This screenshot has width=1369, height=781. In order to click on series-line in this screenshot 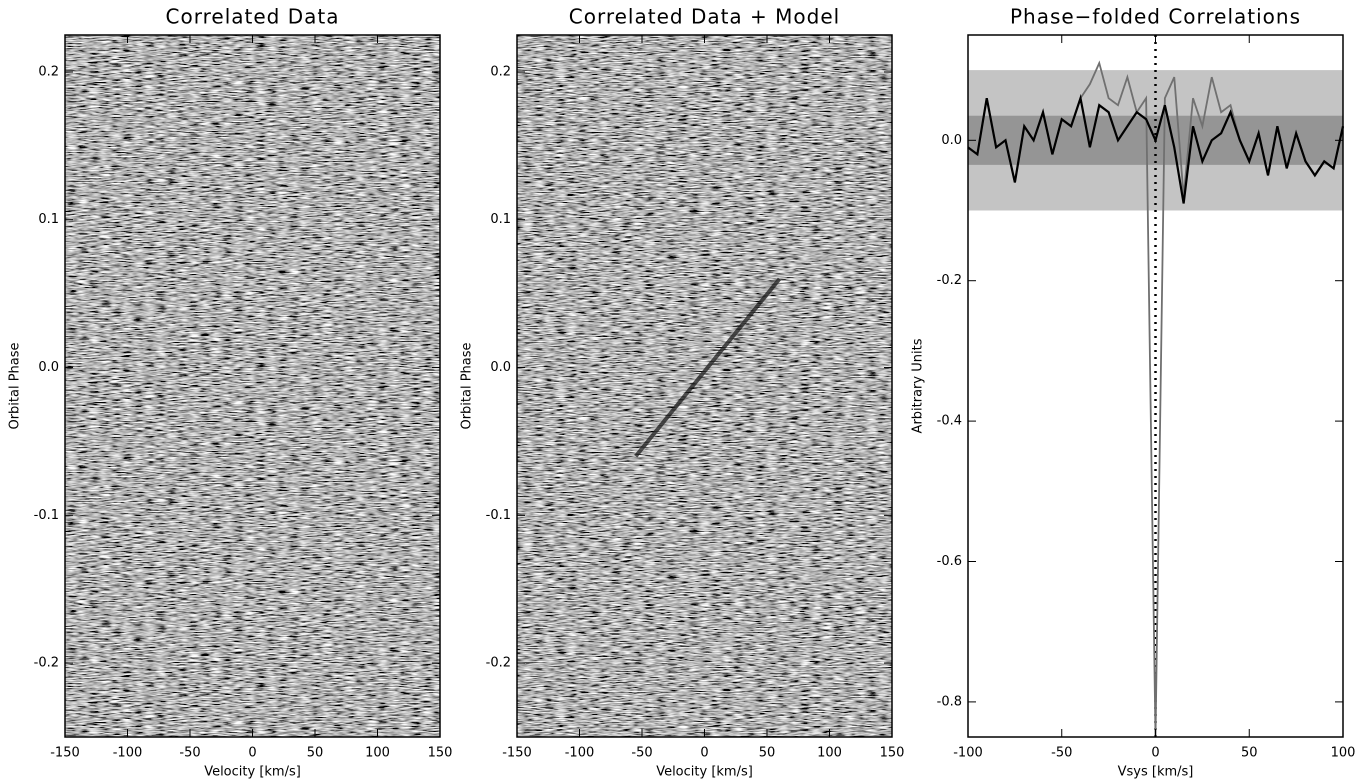, I will do `click(1156, 148)`.